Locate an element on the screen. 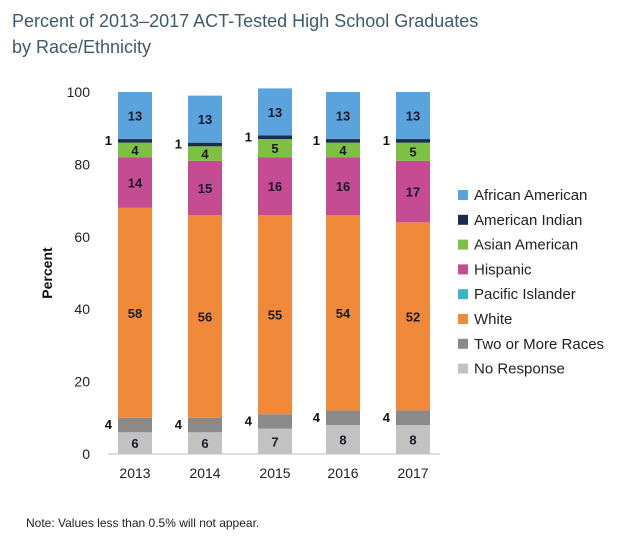  legend-label: Hispanic is located at coordinates (503, 269).